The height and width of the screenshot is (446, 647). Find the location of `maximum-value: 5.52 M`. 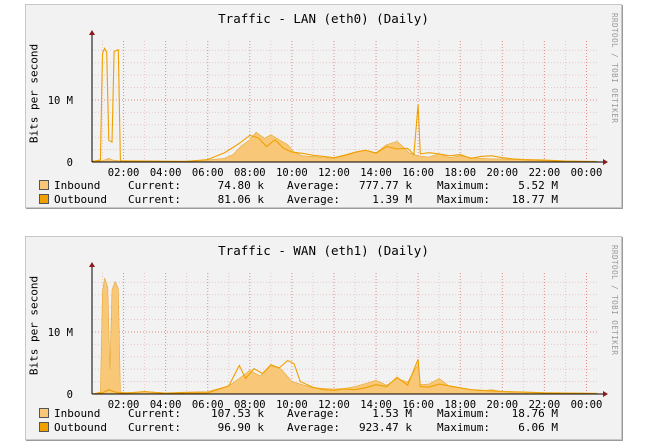

maximum-value: 5.52 M is located at coordinates (538, 185).